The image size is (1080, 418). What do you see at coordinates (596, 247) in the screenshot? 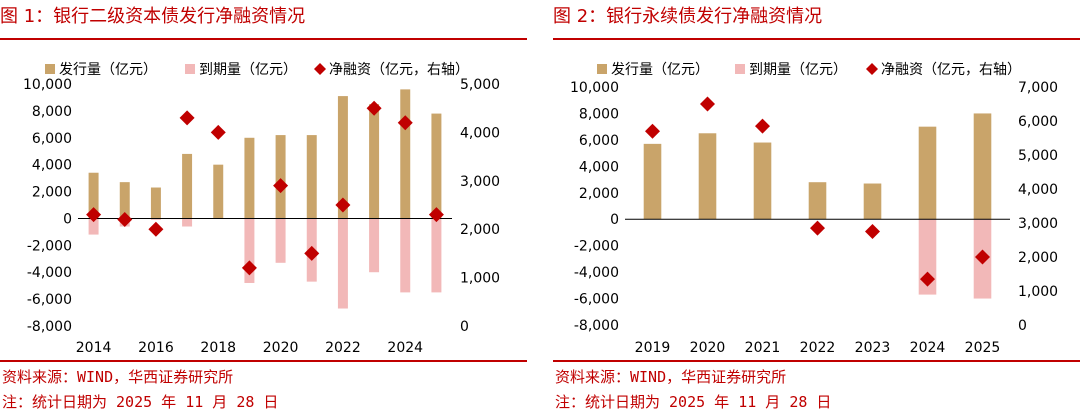
I see `y-tick-label: -2,000` at bounding box center [596, 247].